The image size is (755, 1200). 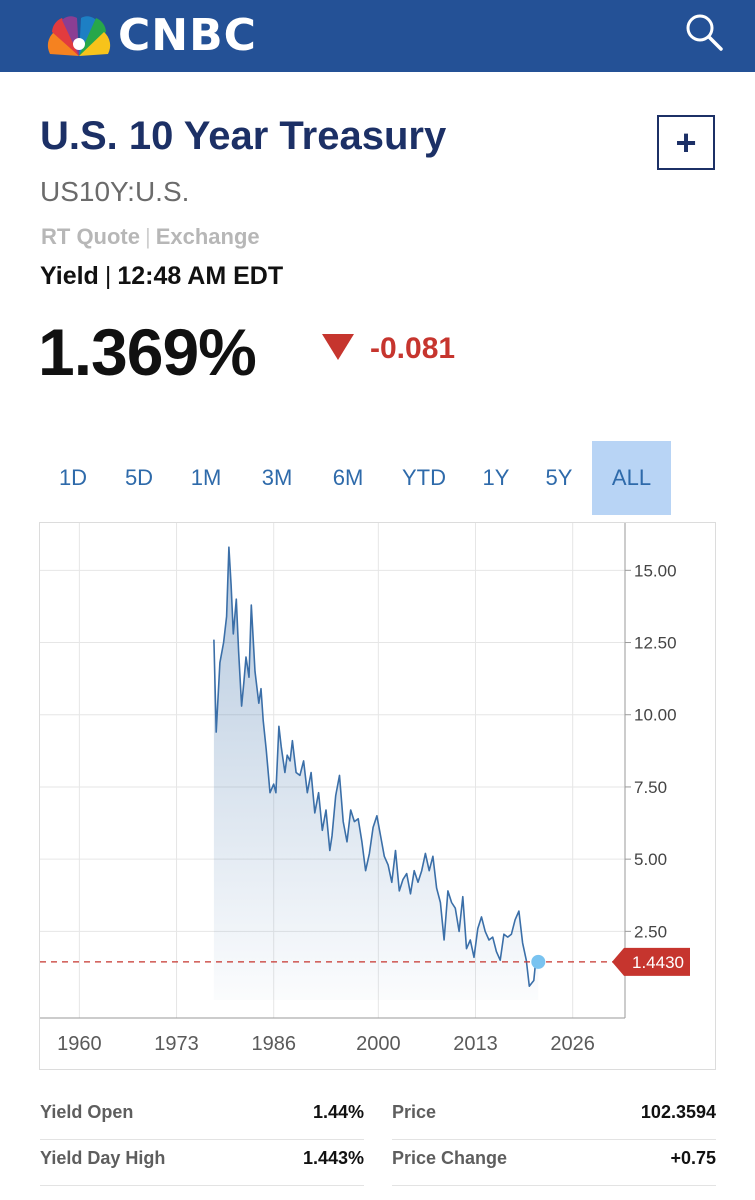 What do you see at coordinates (650, 859) in the screenshot?
I see `y-tick-label: 5.00` at bounding box center [650, 859].